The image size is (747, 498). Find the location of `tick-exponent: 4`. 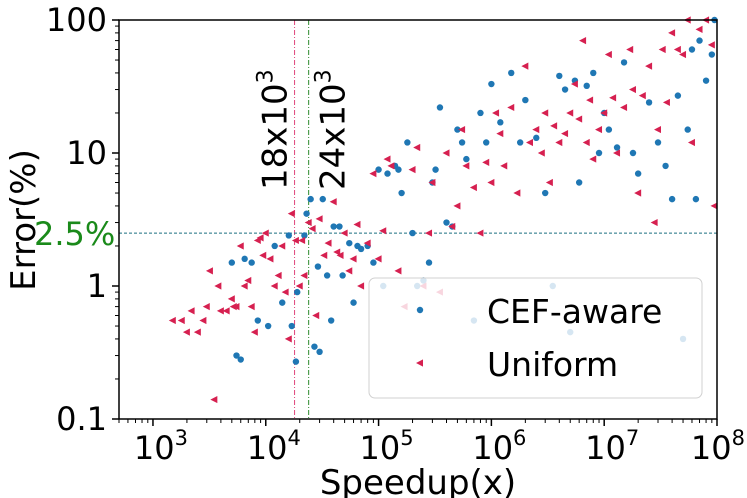

tick-exponent: 4 is located at coordinates (293, 438).